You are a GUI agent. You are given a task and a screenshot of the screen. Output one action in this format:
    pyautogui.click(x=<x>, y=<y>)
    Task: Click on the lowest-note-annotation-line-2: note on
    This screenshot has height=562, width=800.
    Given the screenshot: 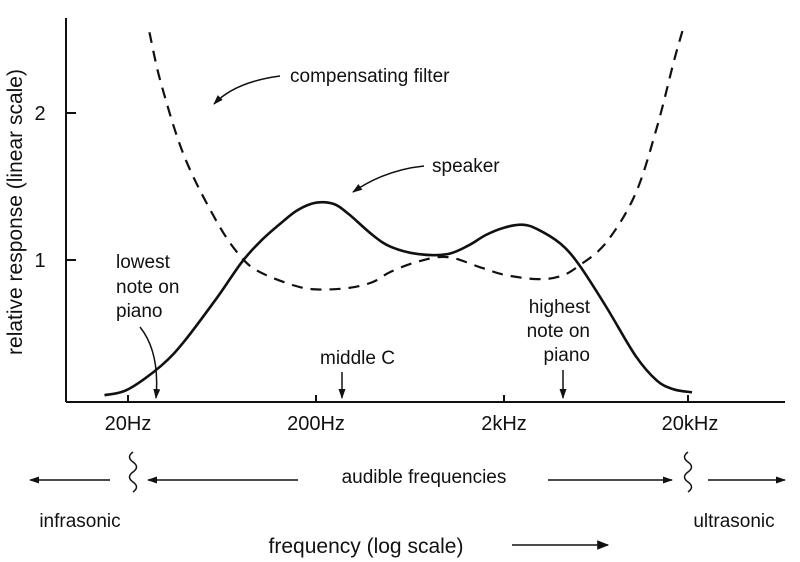 What is the action you would take?
    pyautogui.click(x=147, y=287)
    